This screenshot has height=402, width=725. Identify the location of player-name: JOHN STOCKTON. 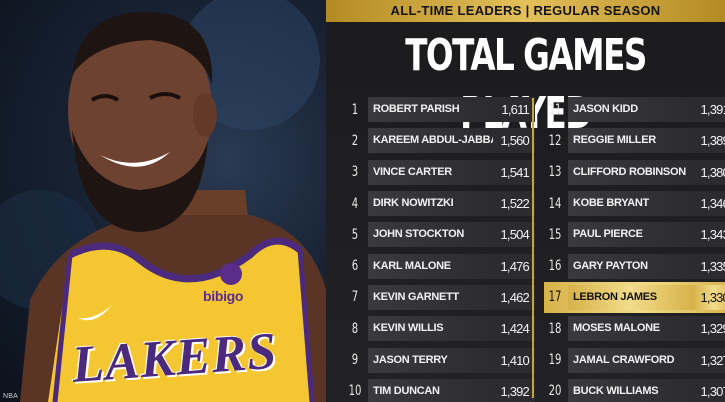
(430, 235).